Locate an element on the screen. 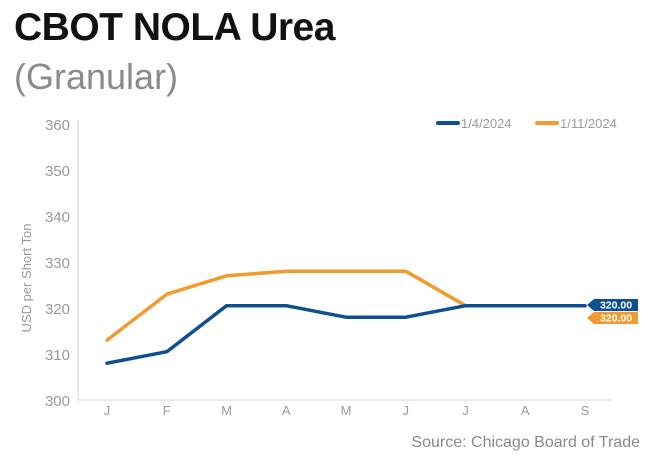 This screenshot has height=466, width=658. legend-label: 1/11/2024 is located at coordinates (588, 123).